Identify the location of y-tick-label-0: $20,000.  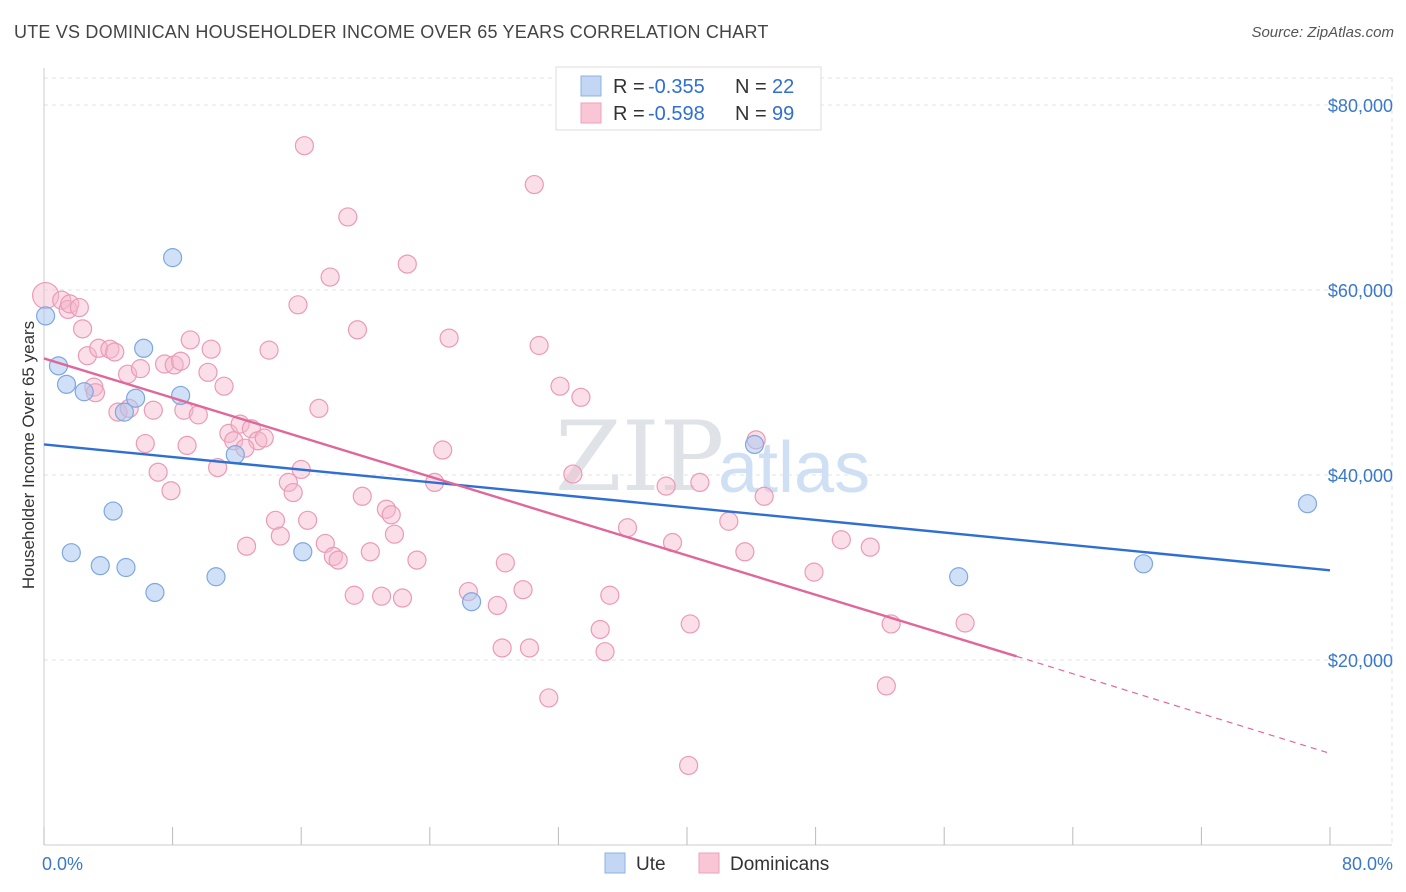
(1360, 661).